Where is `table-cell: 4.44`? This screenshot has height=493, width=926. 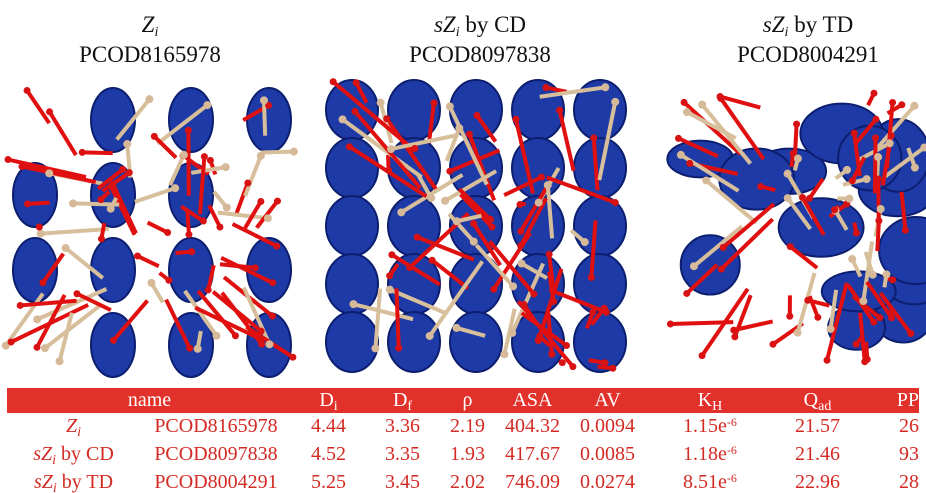
table-cell: 4.44 is located at coordinates (328, 426).